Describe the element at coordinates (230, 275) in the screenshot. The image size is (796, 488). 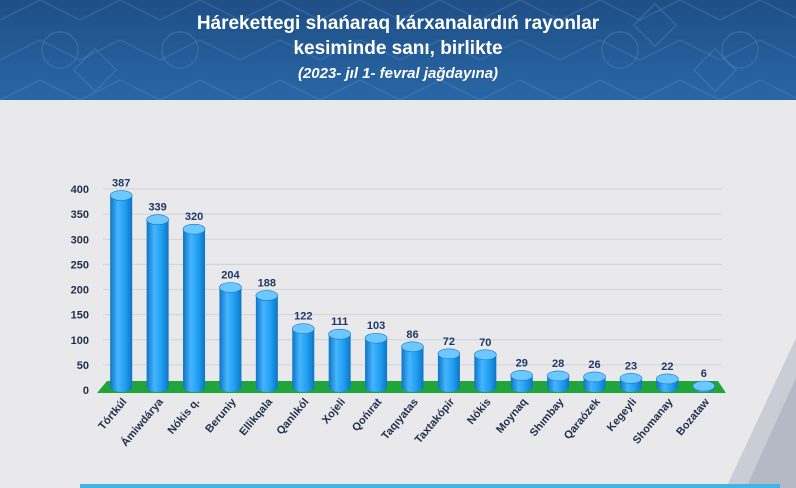
I see `value-label: 204` at that location.